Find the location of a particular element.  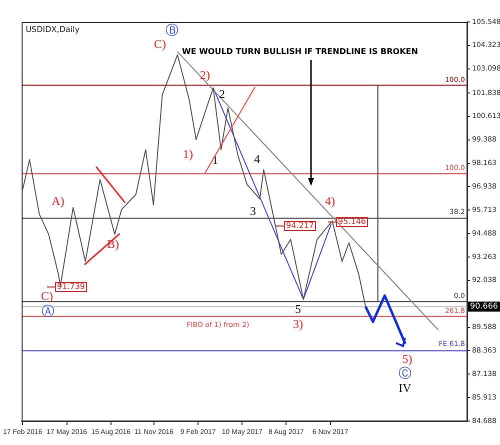

annotation: 2) is located at coordinates (205, 75).